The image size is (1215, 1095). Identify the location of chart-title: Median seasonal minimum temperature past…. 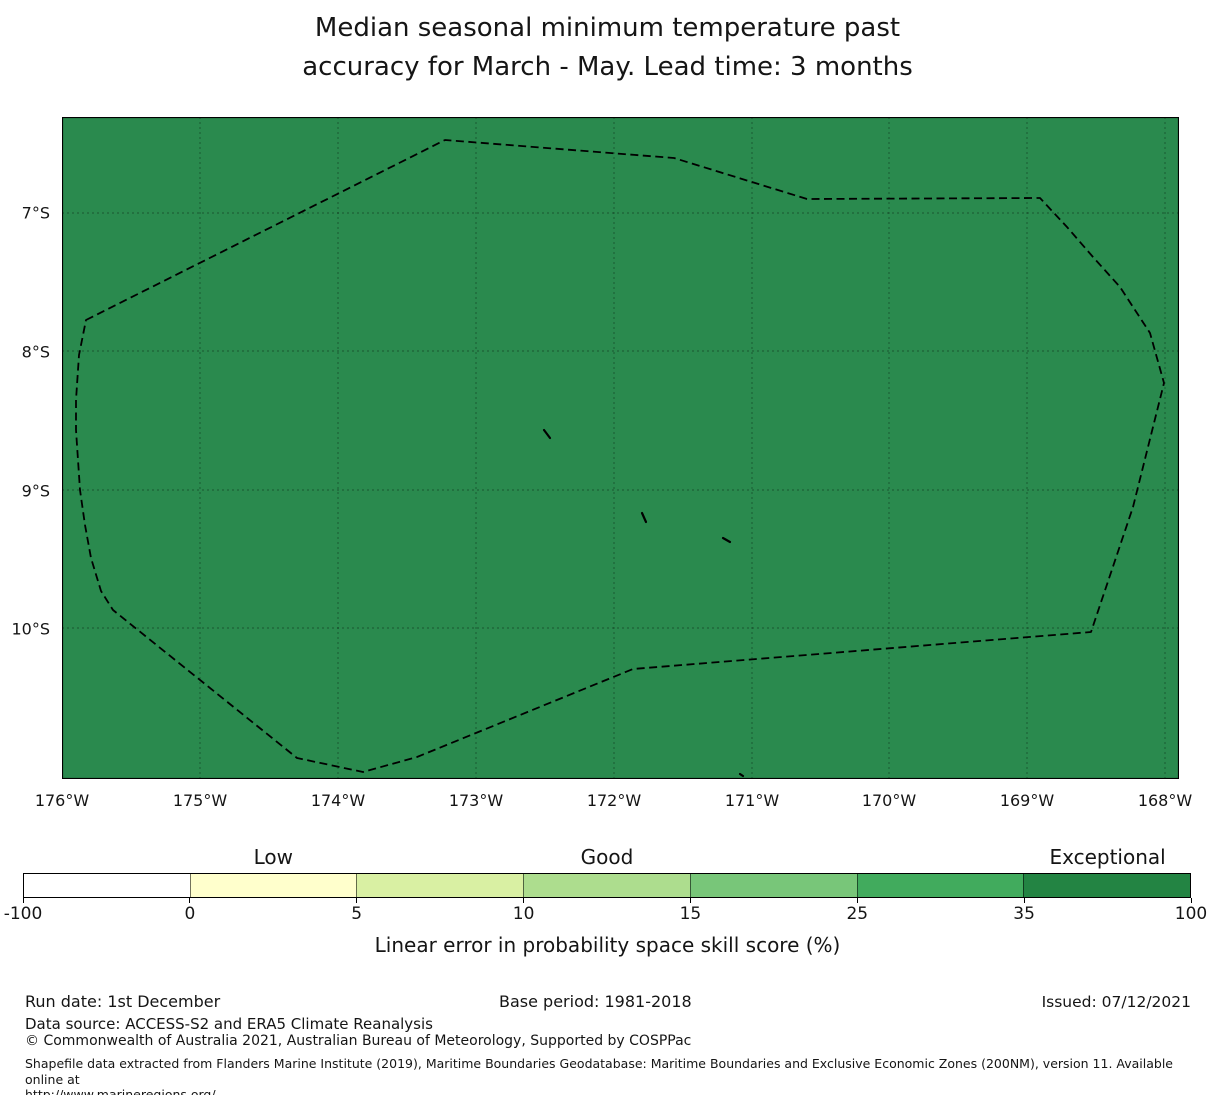
(607, 48).